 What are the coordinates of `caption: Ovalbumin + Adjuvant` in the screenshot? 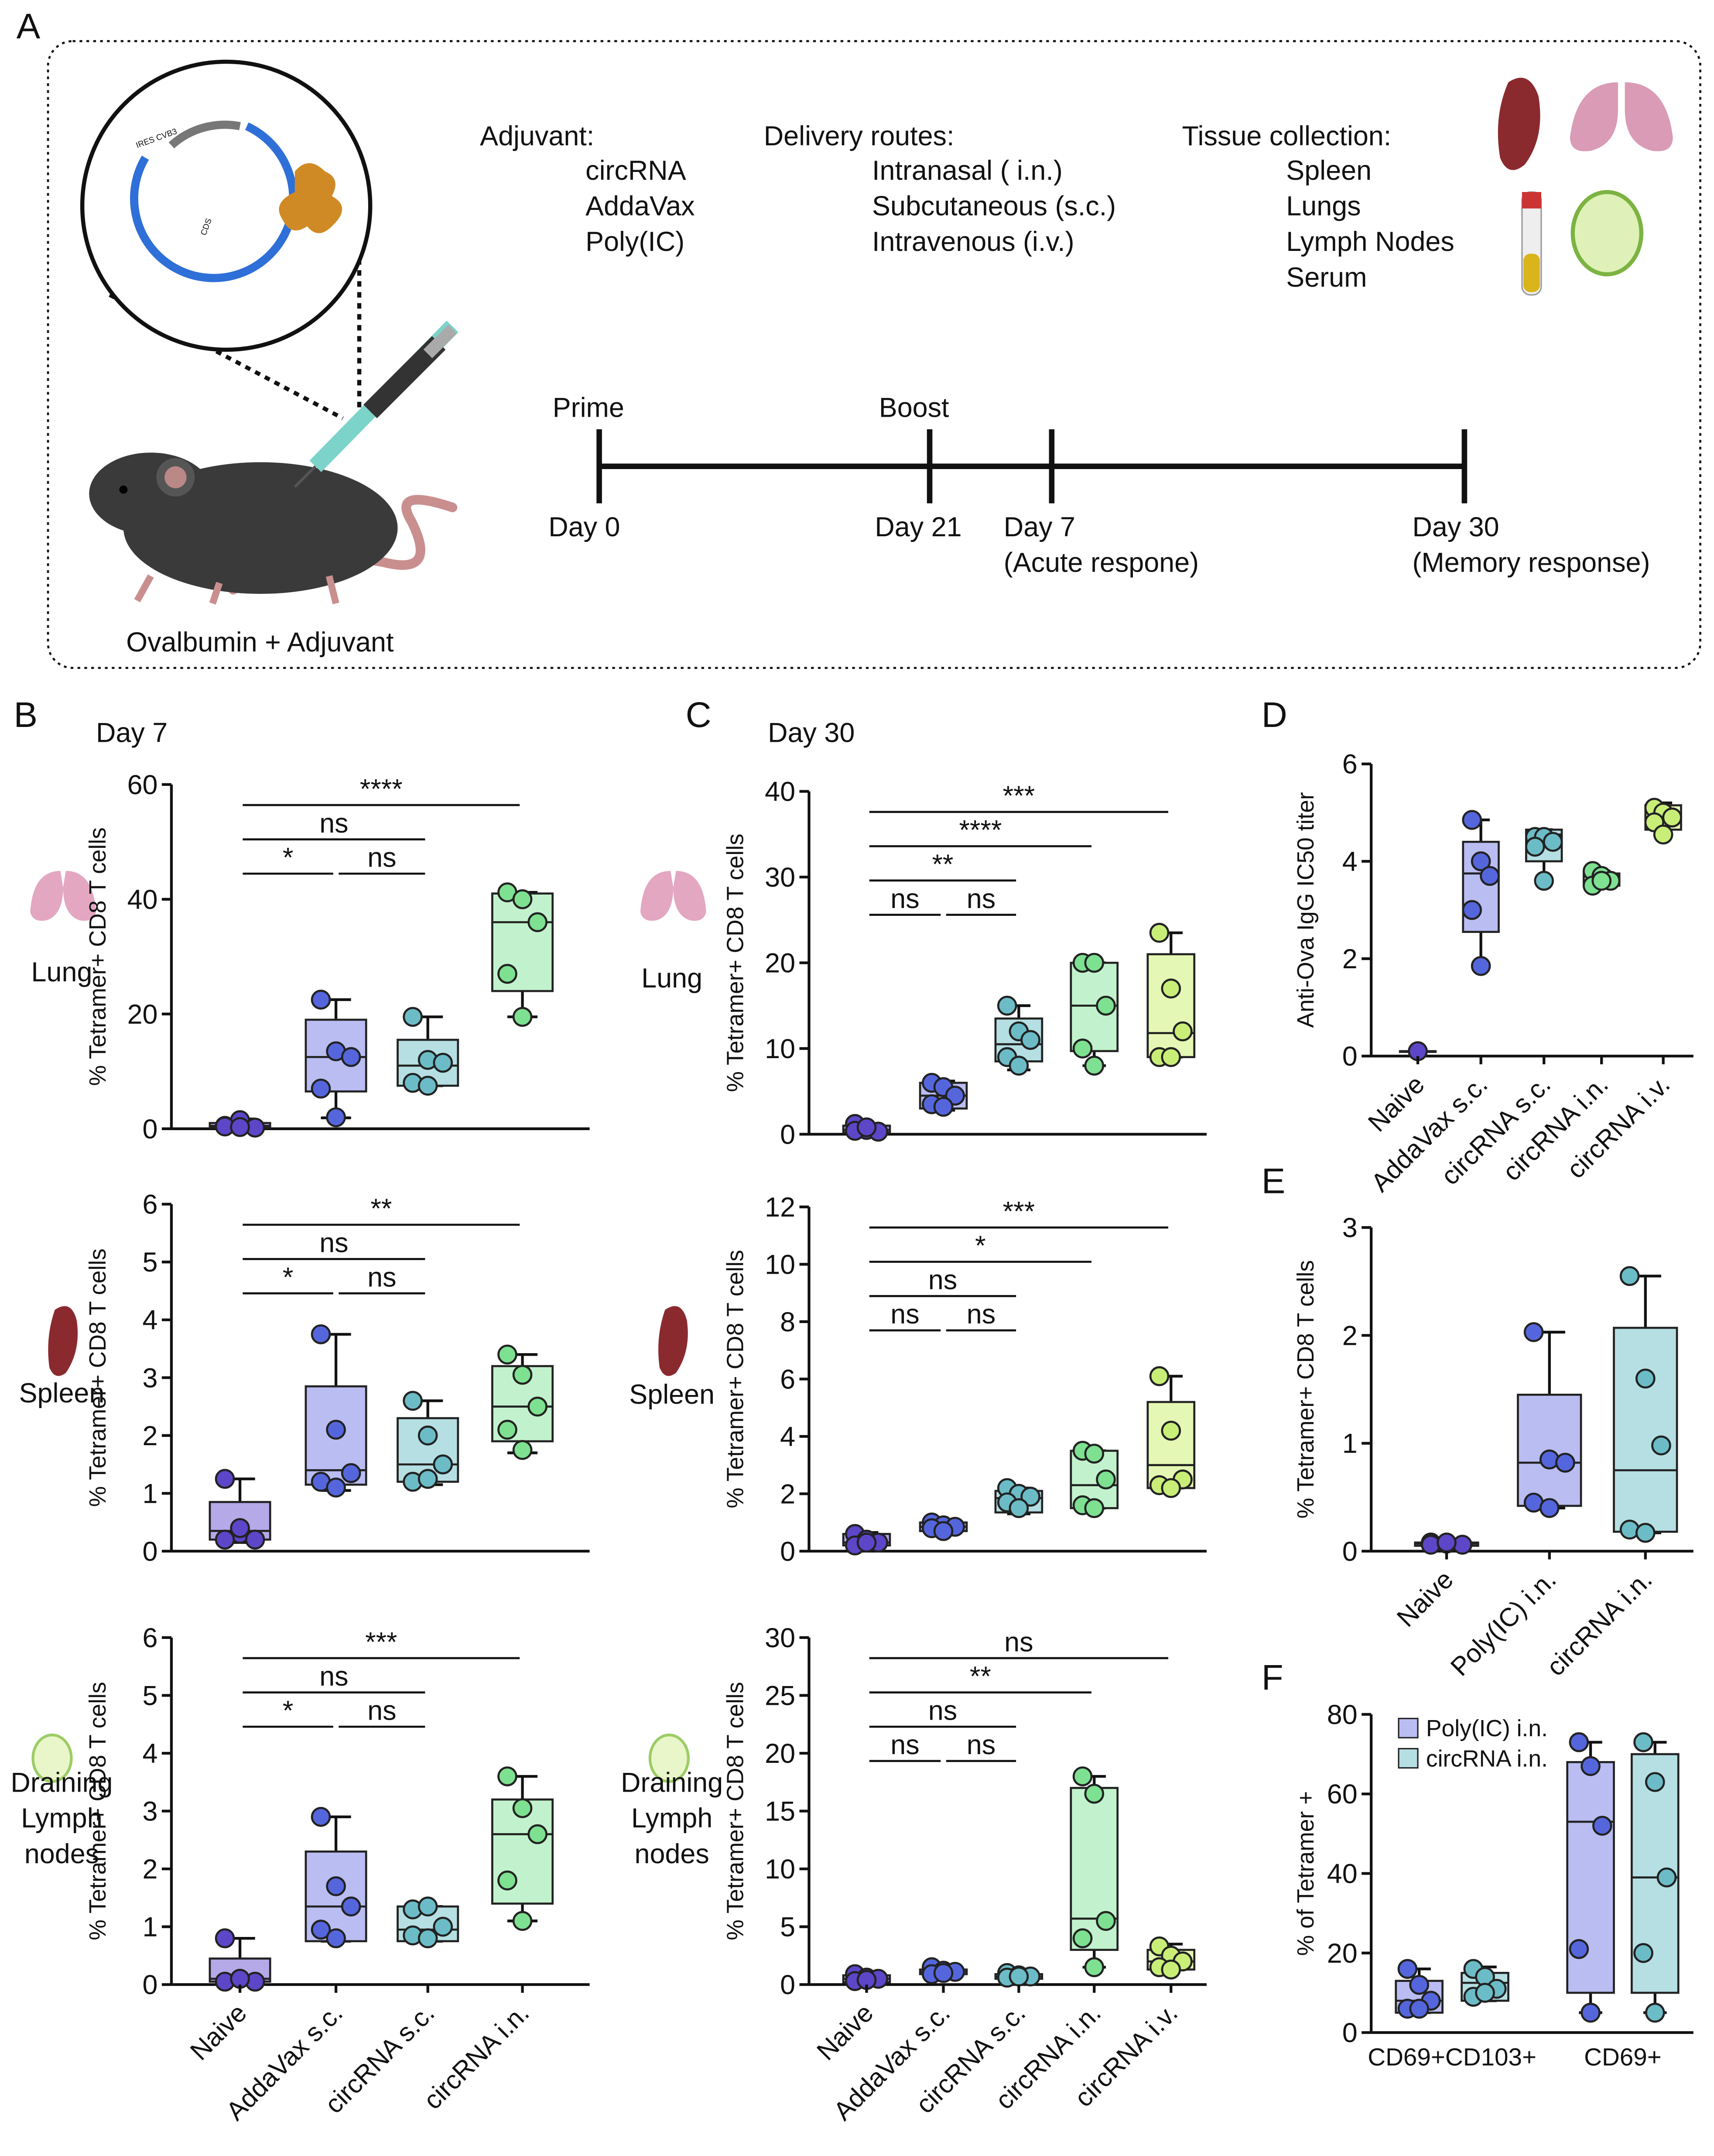 It's located at (259, 642).